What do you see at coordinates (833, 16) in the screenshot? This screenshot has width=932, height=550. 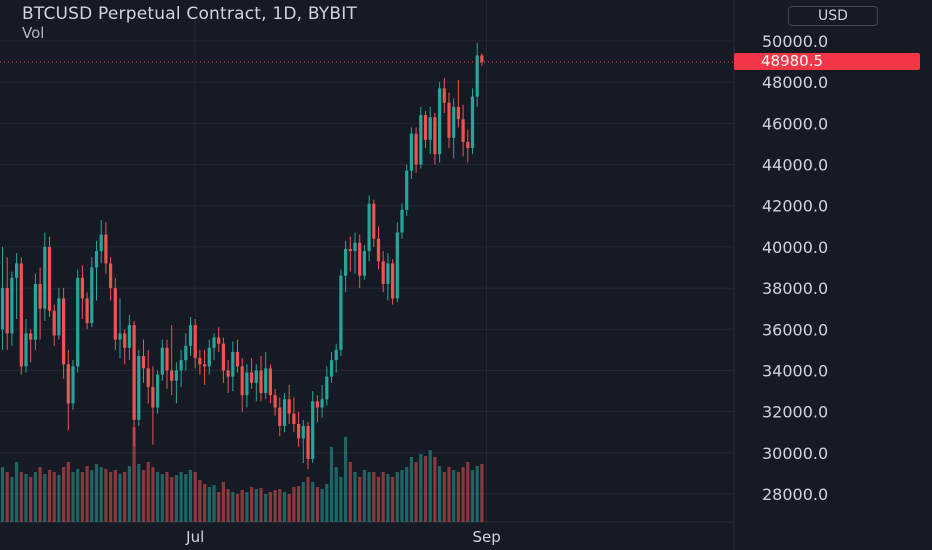 I see `currency-selector-button: USD` at bounding box center [833, 16].